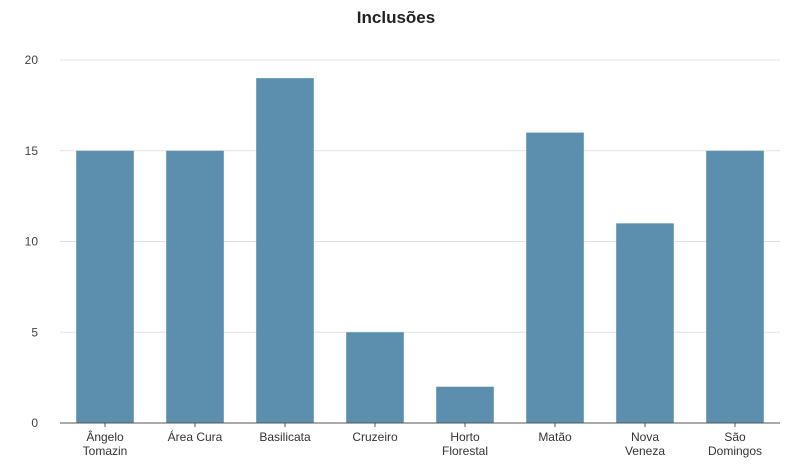  What do you see at coordinates (195, 436) in the screenshot?
I see `x-tick-label: Área Cura` at bounding box center [195, 436].